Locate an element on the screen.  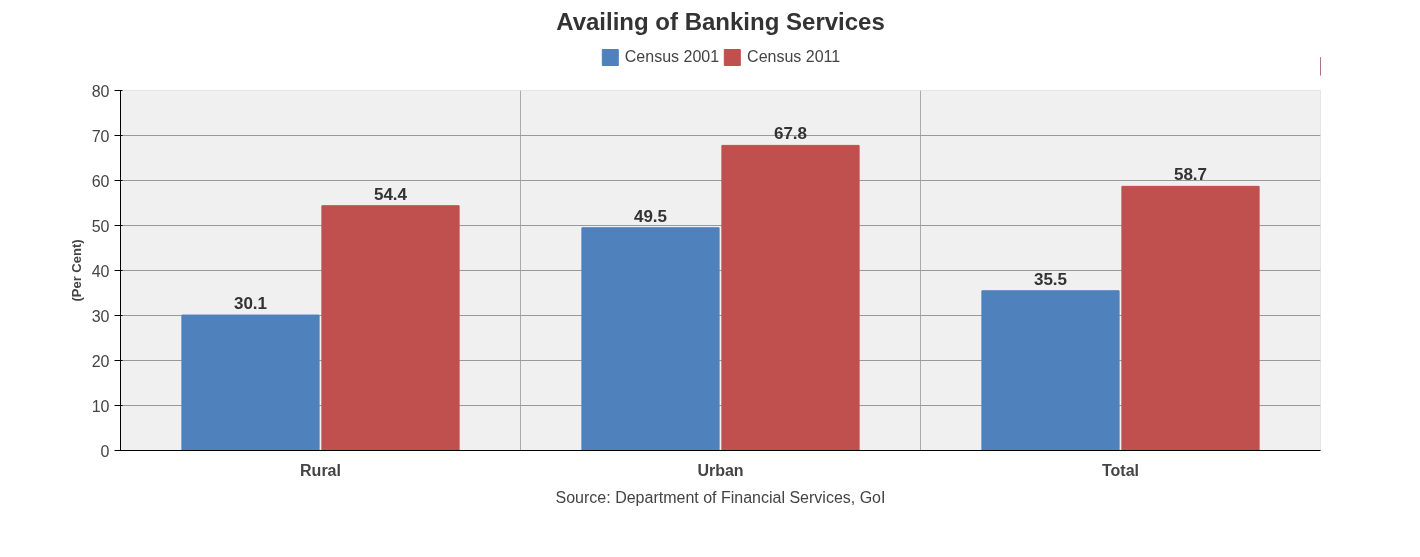
data-label: 35.5 is located at coordinates (1050, 279).